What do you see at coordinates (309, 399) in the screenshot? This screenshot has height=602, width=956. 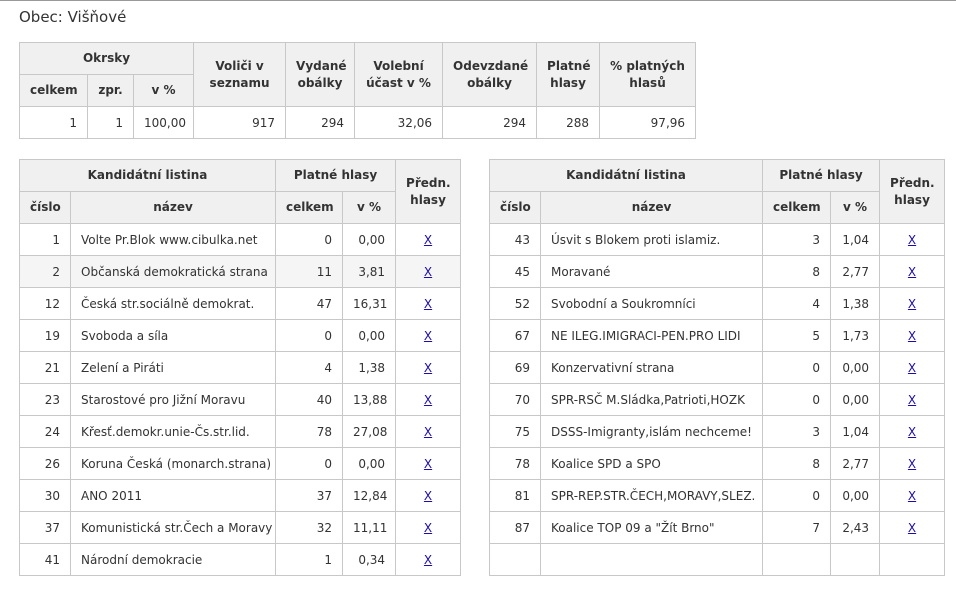 I see `party-votes: 40` at bounding box center [309, 399].